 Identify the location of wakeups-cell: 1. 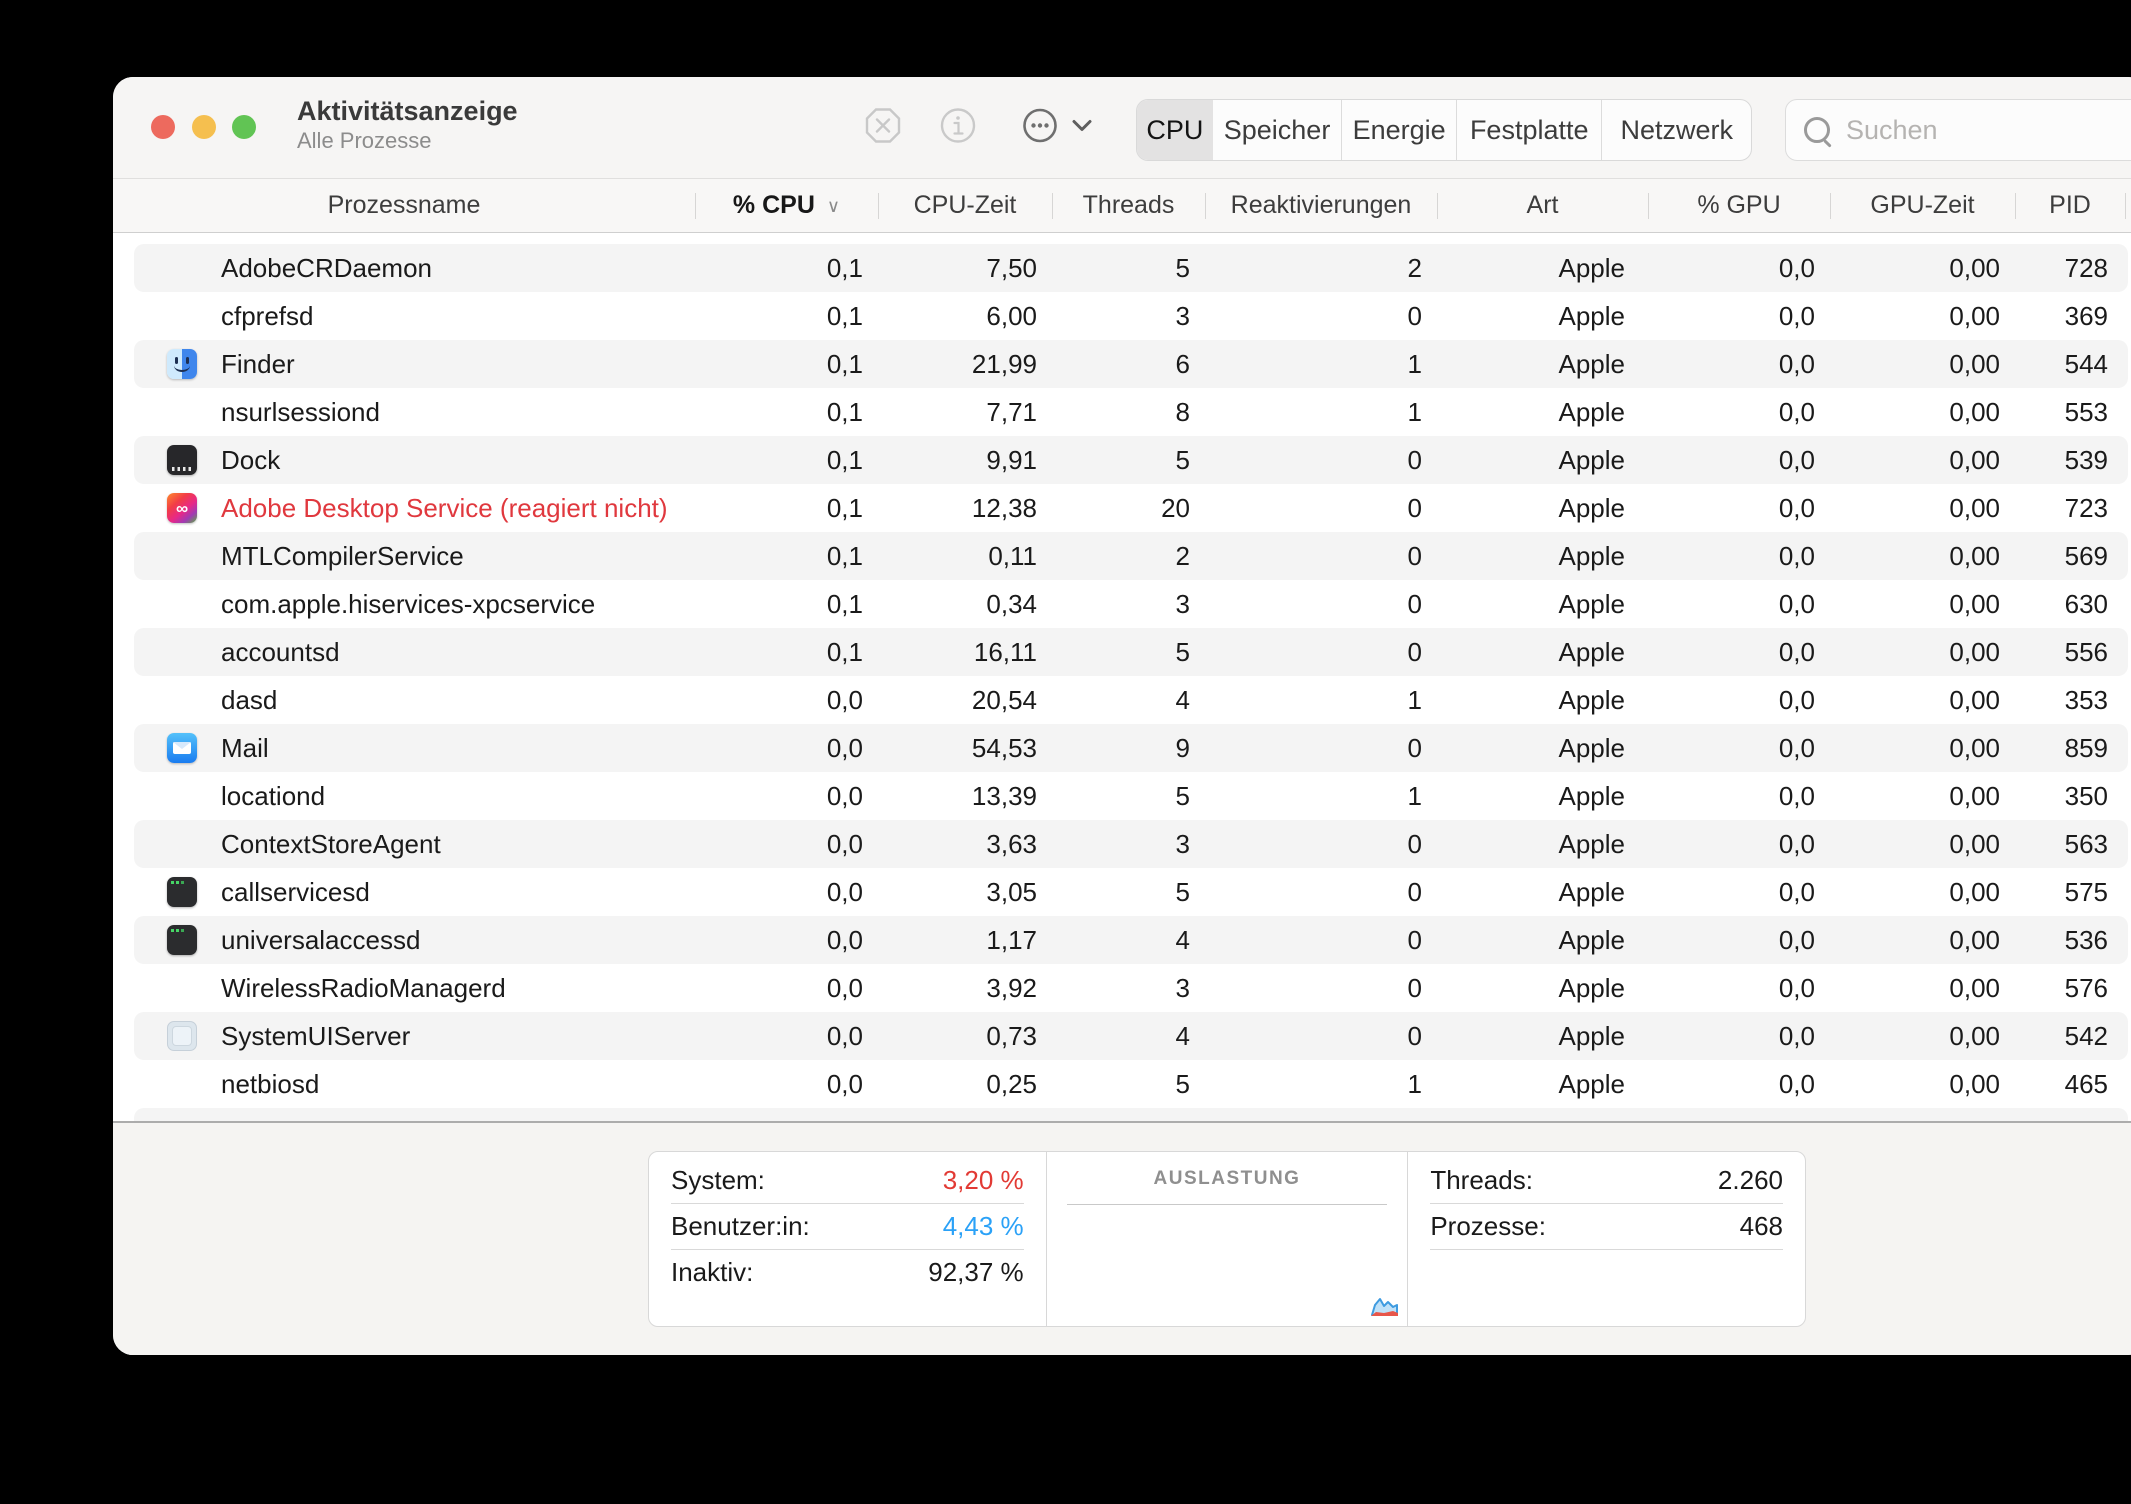
(1414, 411).